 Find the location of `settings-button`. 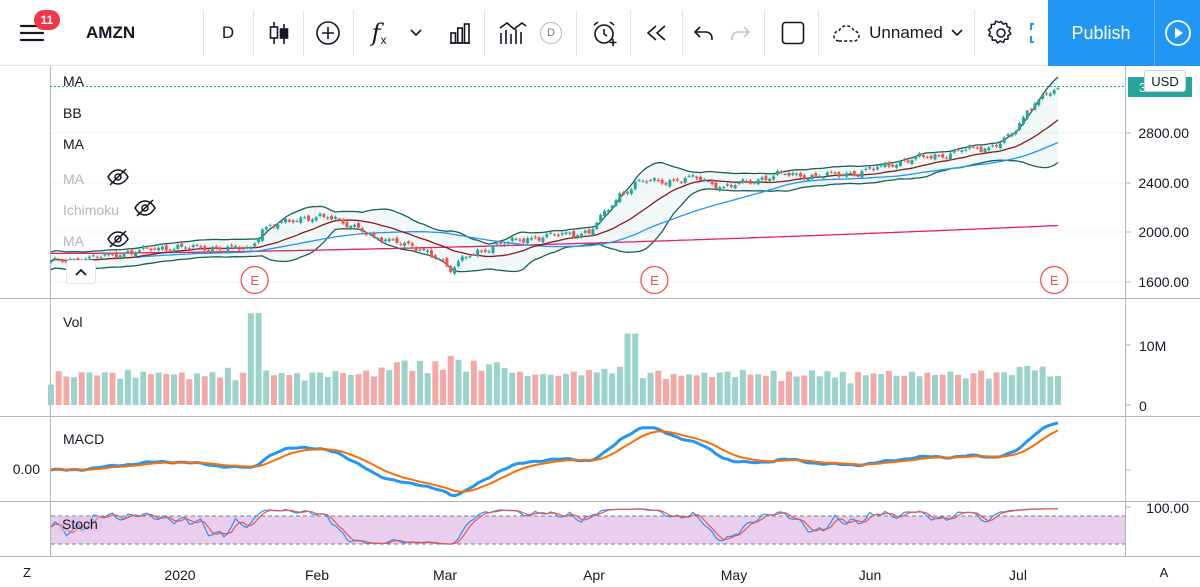

settings-button is located at coordinates (1001, 33).